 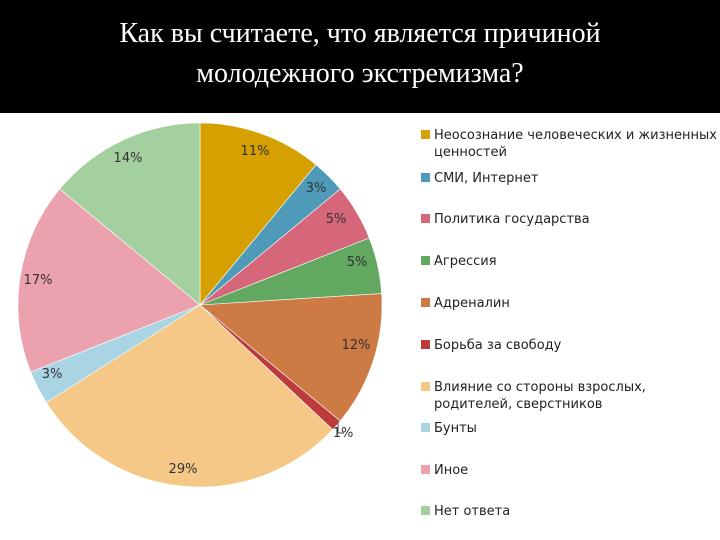 I want to click on legend-label: СМИ, Интернет, so click(x=486, y=178).